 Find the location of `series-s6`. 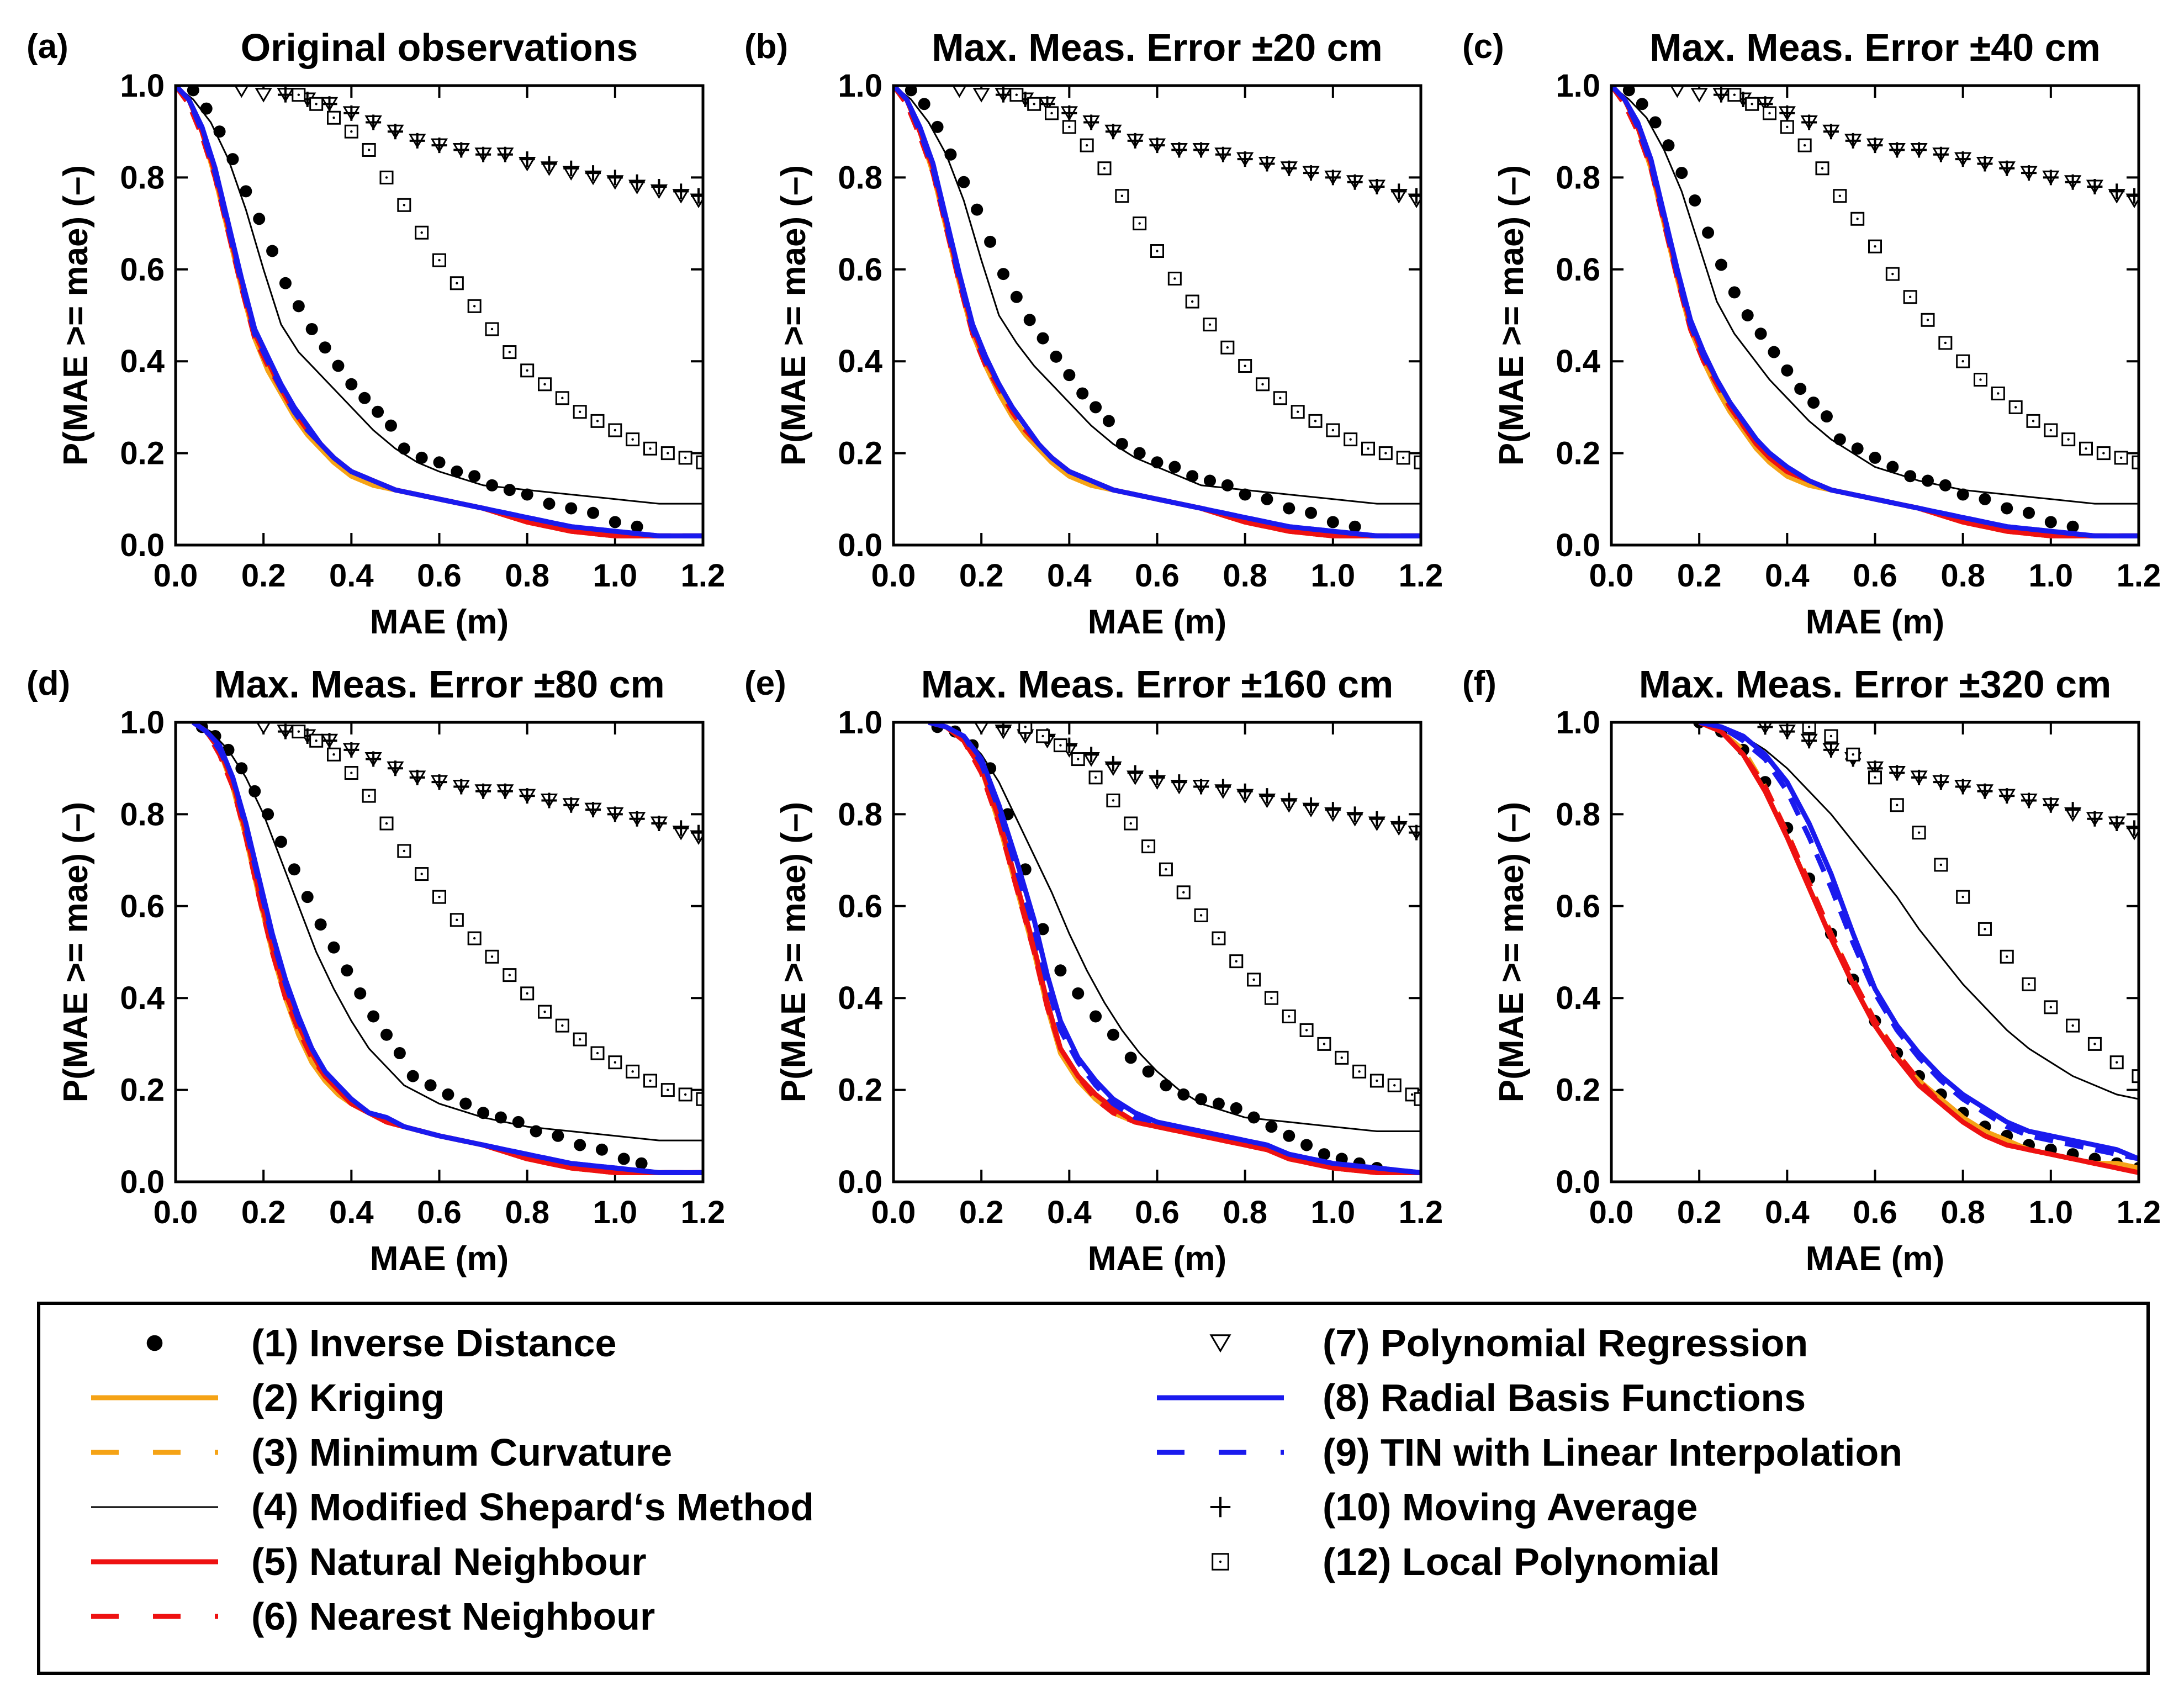

series-s6 is located at coordinates (1918, 948).